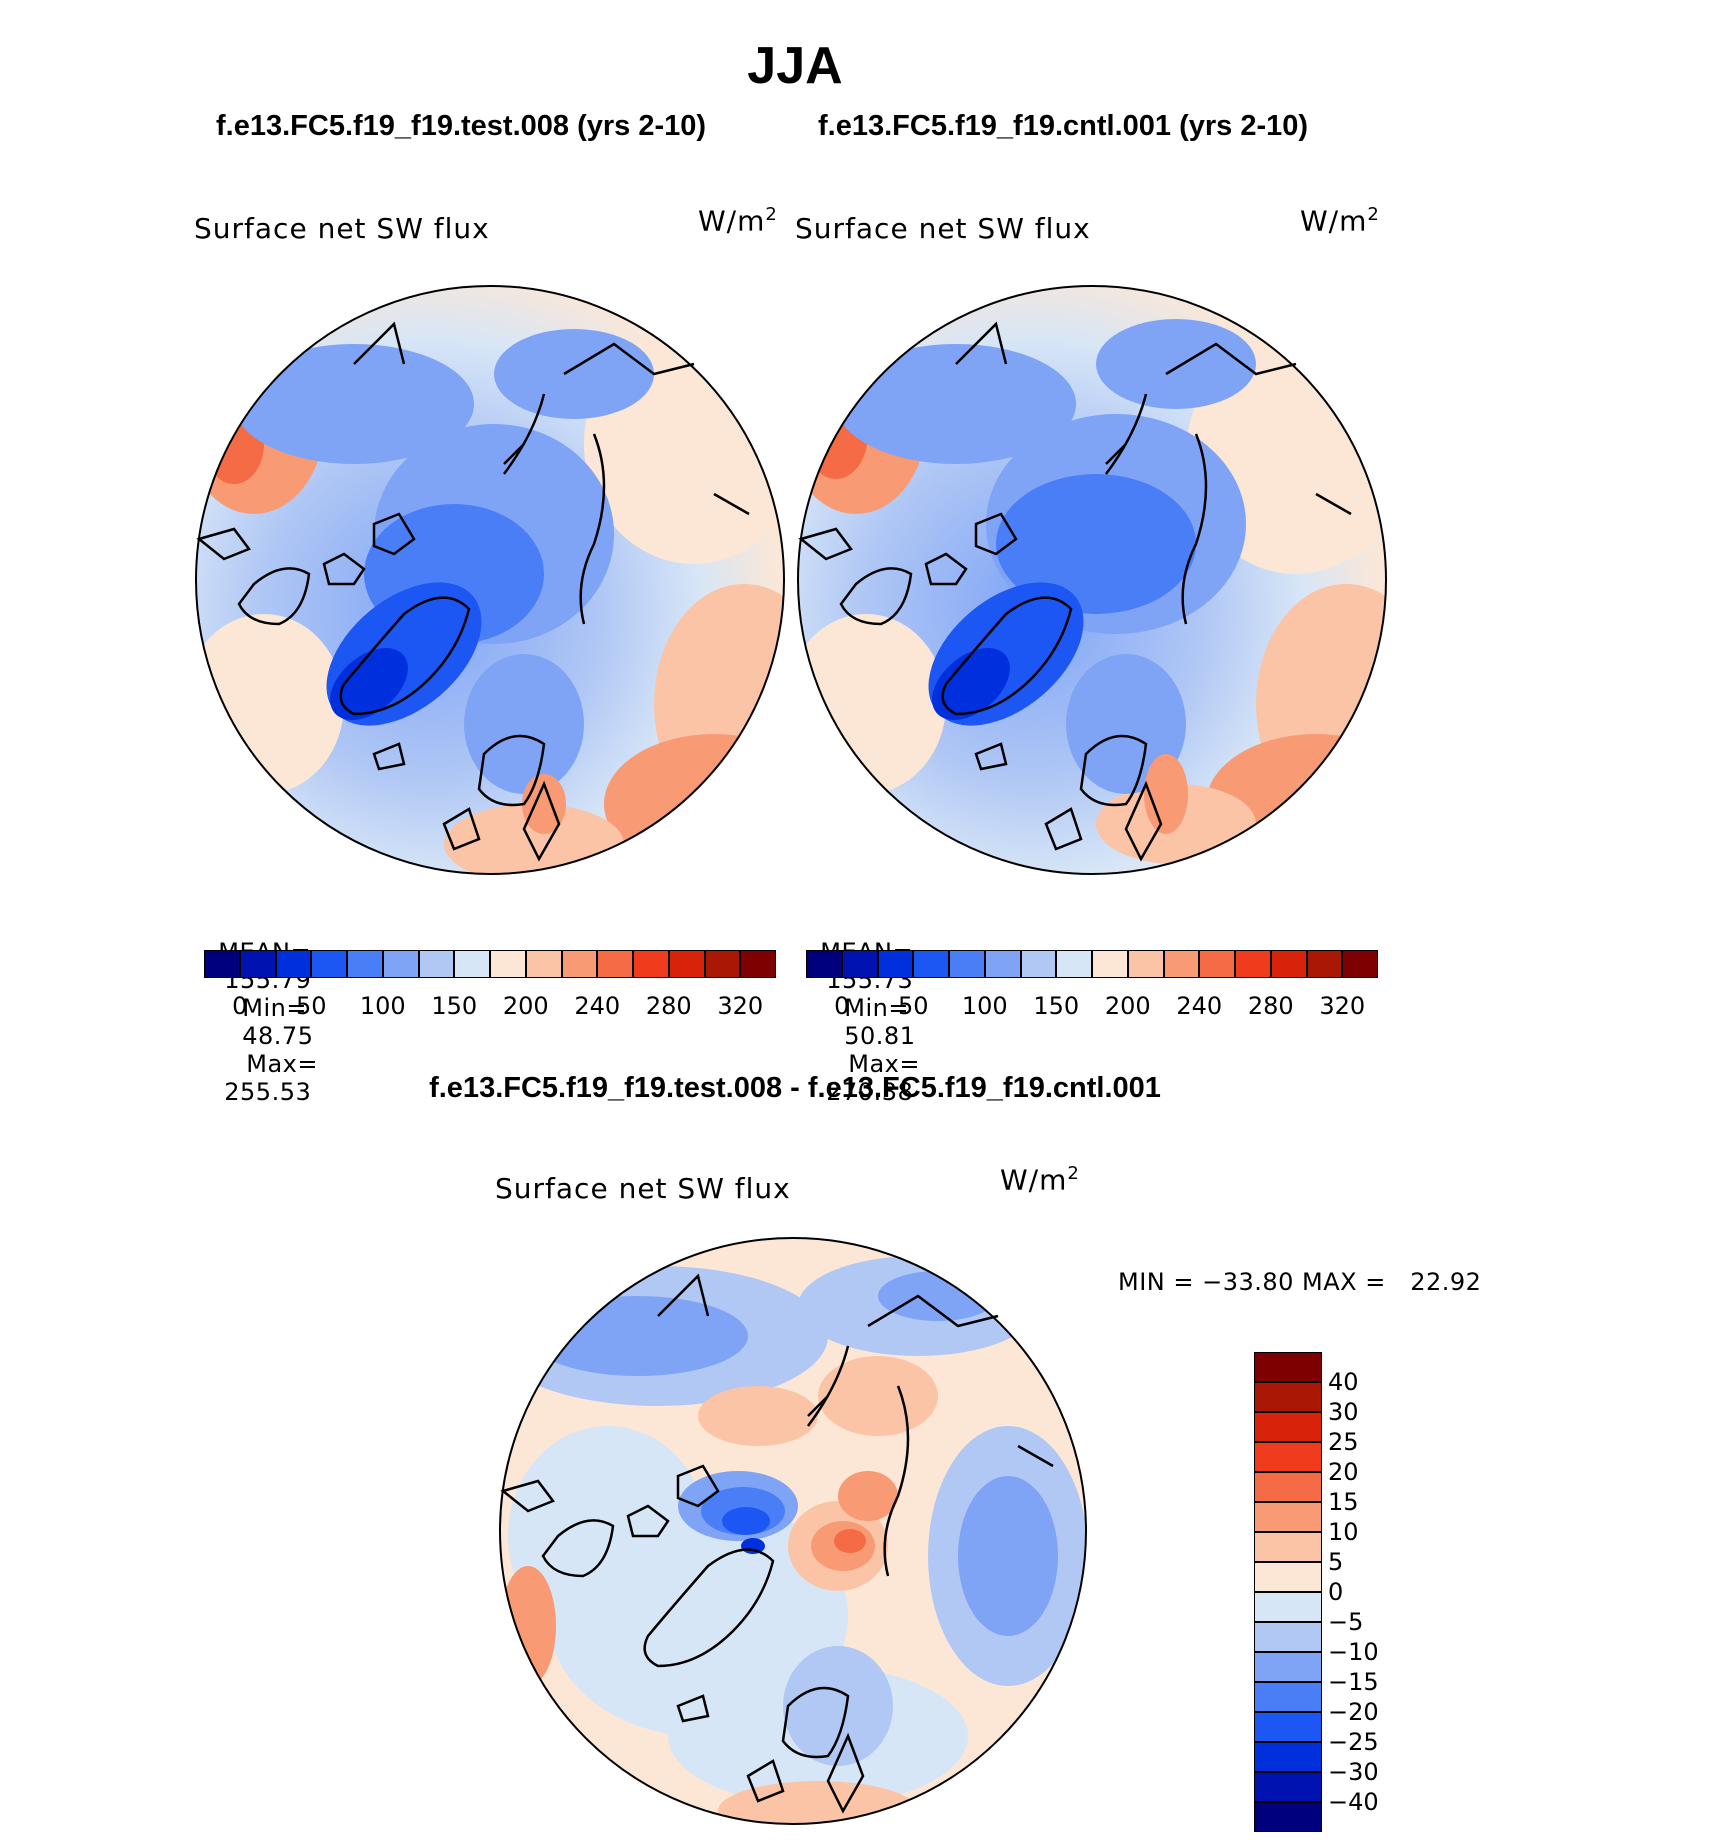 The height and width of the screenshot is (1840, 1710). What do you see at coordinates (1346, 1622) in the screenshot?
I see `colorbar-tick-label: −5` at bounding box center [1346, 1622].